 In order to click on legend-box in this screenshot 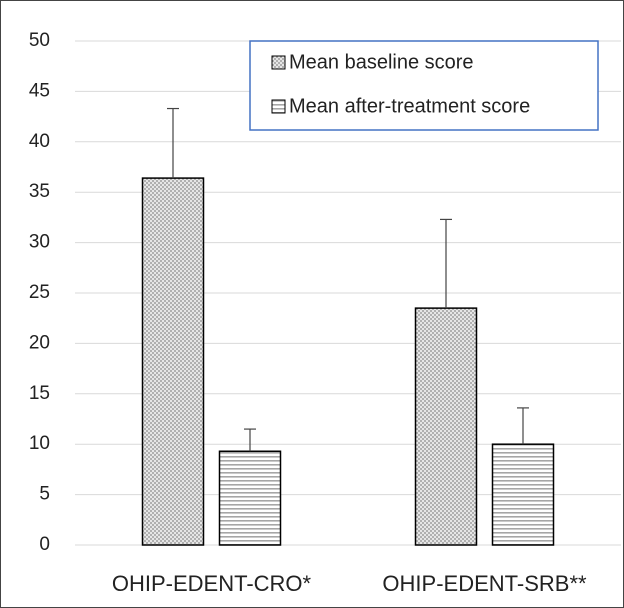, I will do `click(424, 85)`.